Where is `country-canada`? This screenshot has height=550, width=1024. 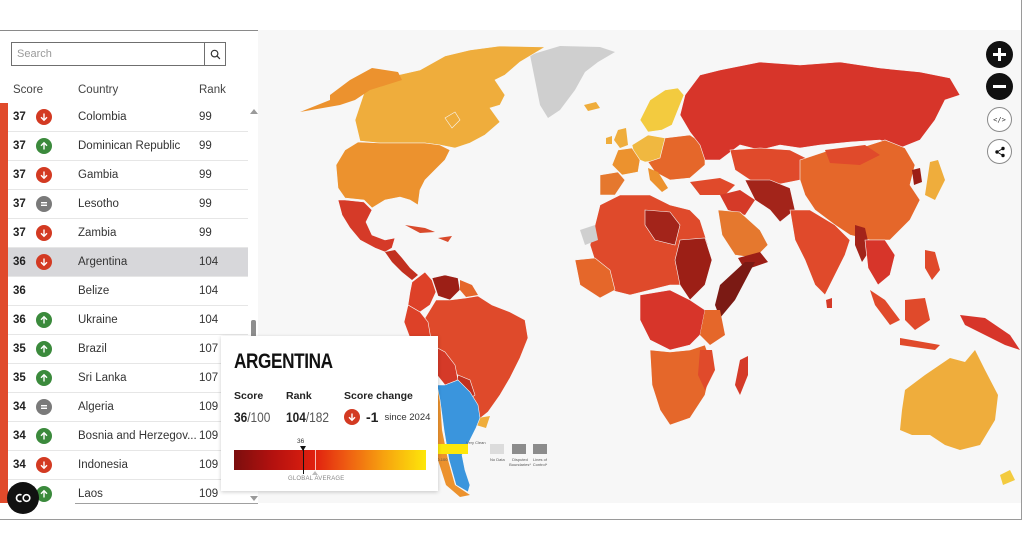 country-canada is located at coordinates (450, 97).